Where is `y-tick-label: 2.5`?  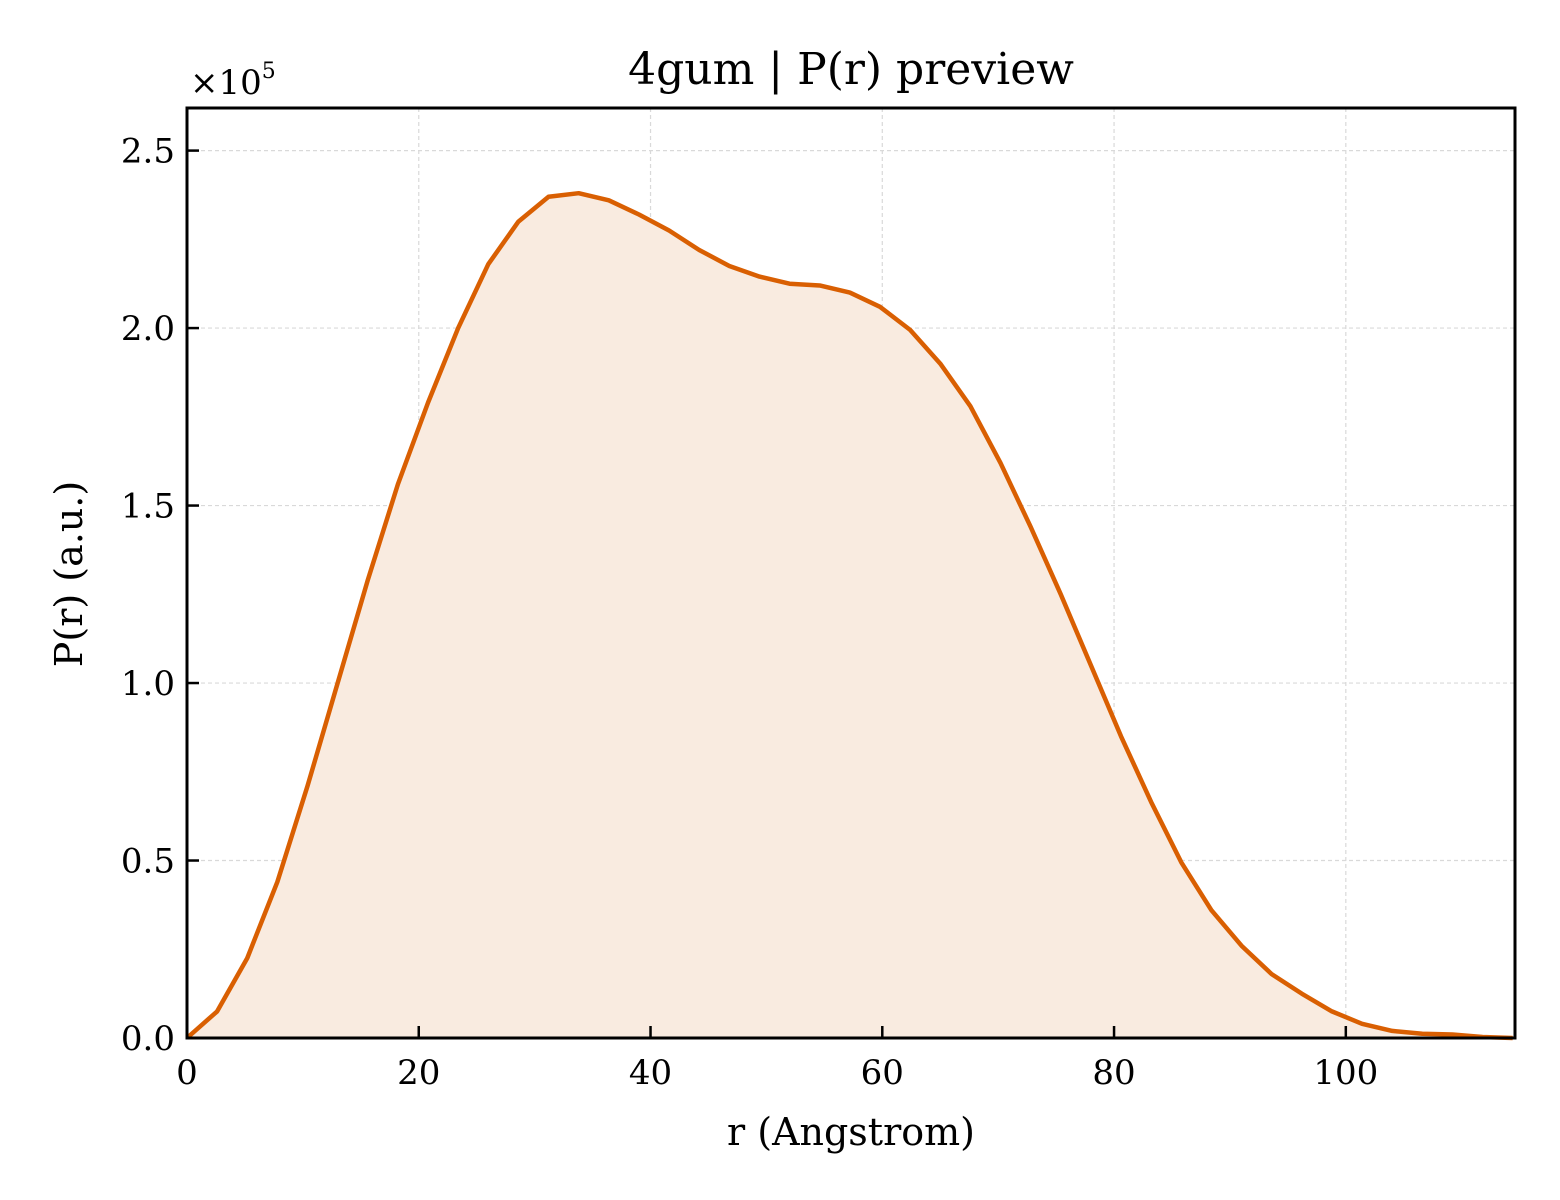 y-tick-label: 2.5 is located at coordinates (148, 152).